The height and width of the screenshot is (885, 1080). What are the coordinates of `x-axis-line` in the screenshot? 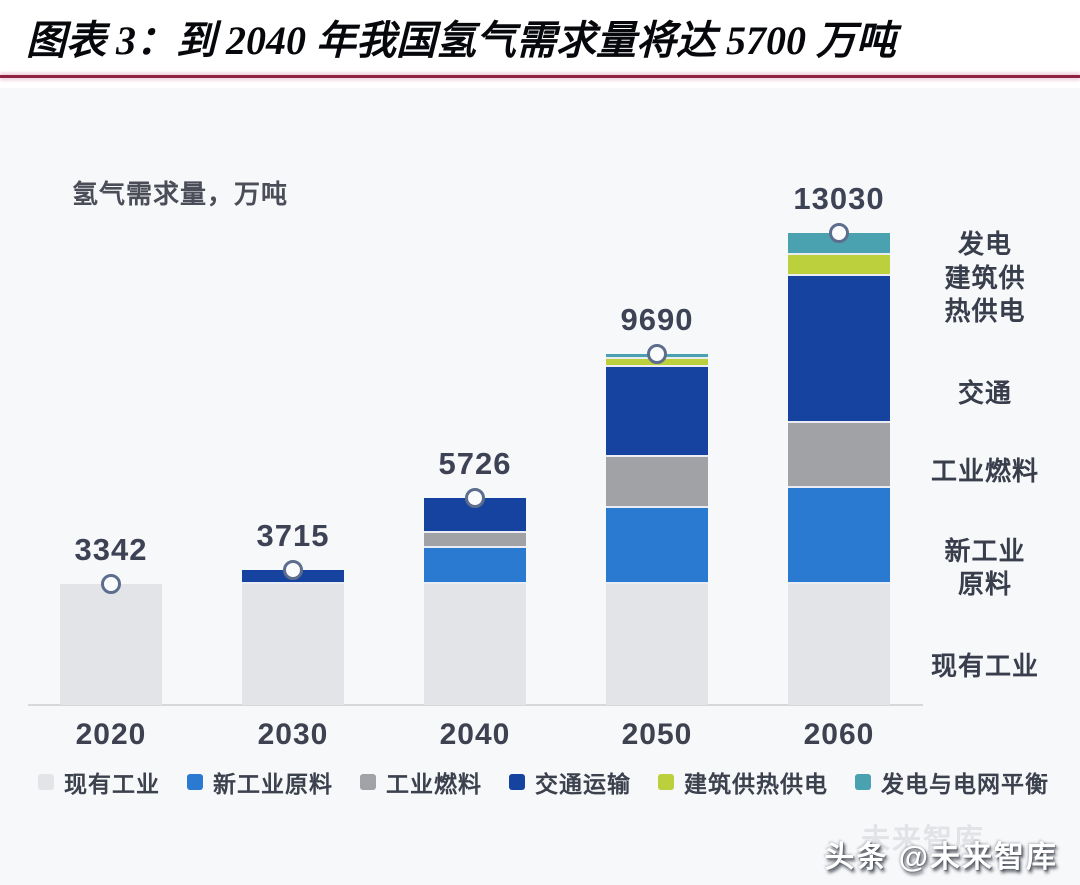 It's located at (475, 705).